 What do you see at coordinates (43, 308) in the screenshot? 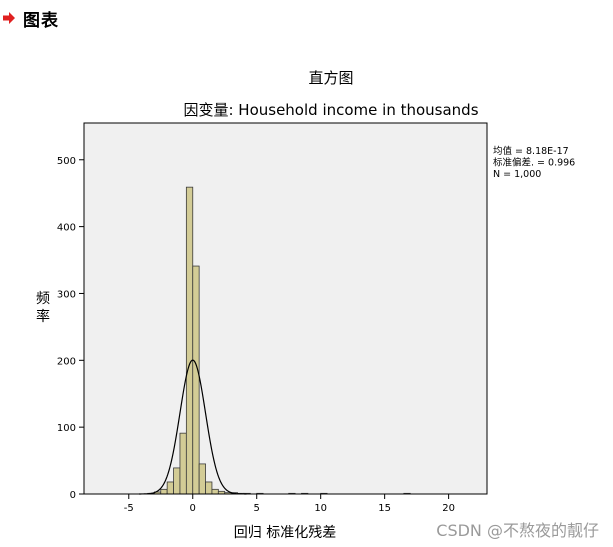
I see `y-axis-label: 频率` at bounding box center [43, 308].